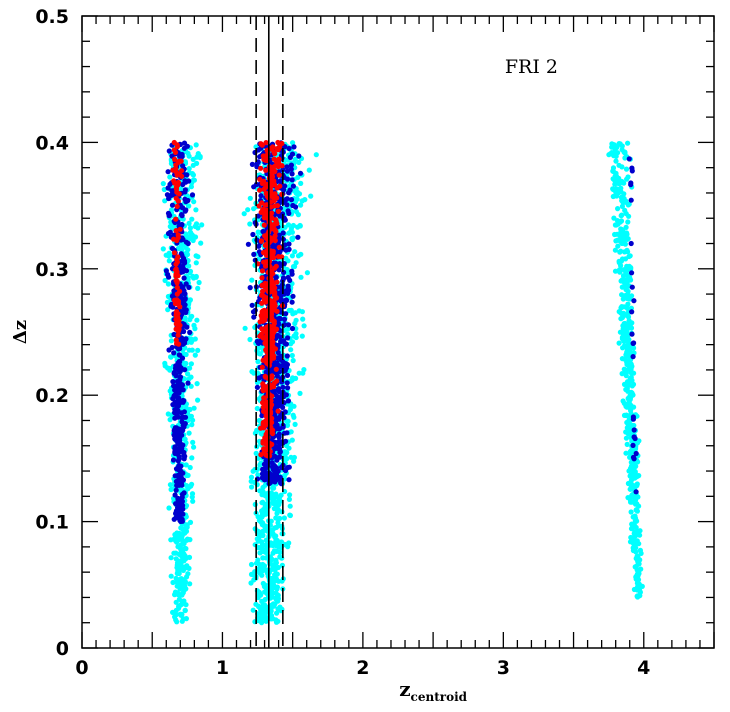  What do you see at coordinates (52, 270) in the screenshot?
I see `y-tick-label: 0.3` at bounding box center [52, 270].